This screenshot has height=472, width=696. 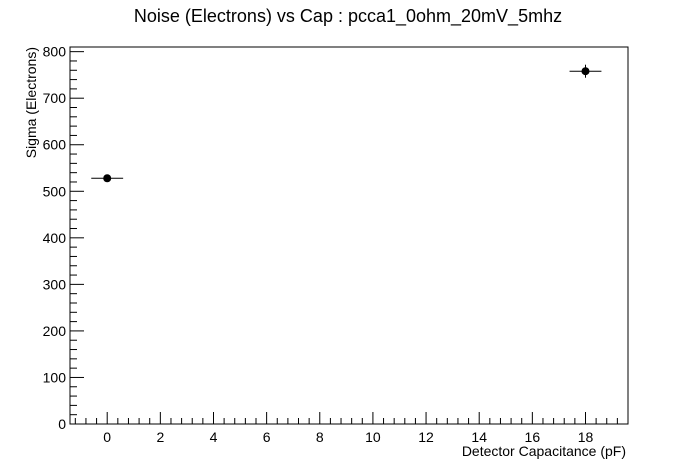 What do you see at coordinates (373, 437) in the screenshot?
I see `x-tick-label: 10` at bounding box center [373, 437].